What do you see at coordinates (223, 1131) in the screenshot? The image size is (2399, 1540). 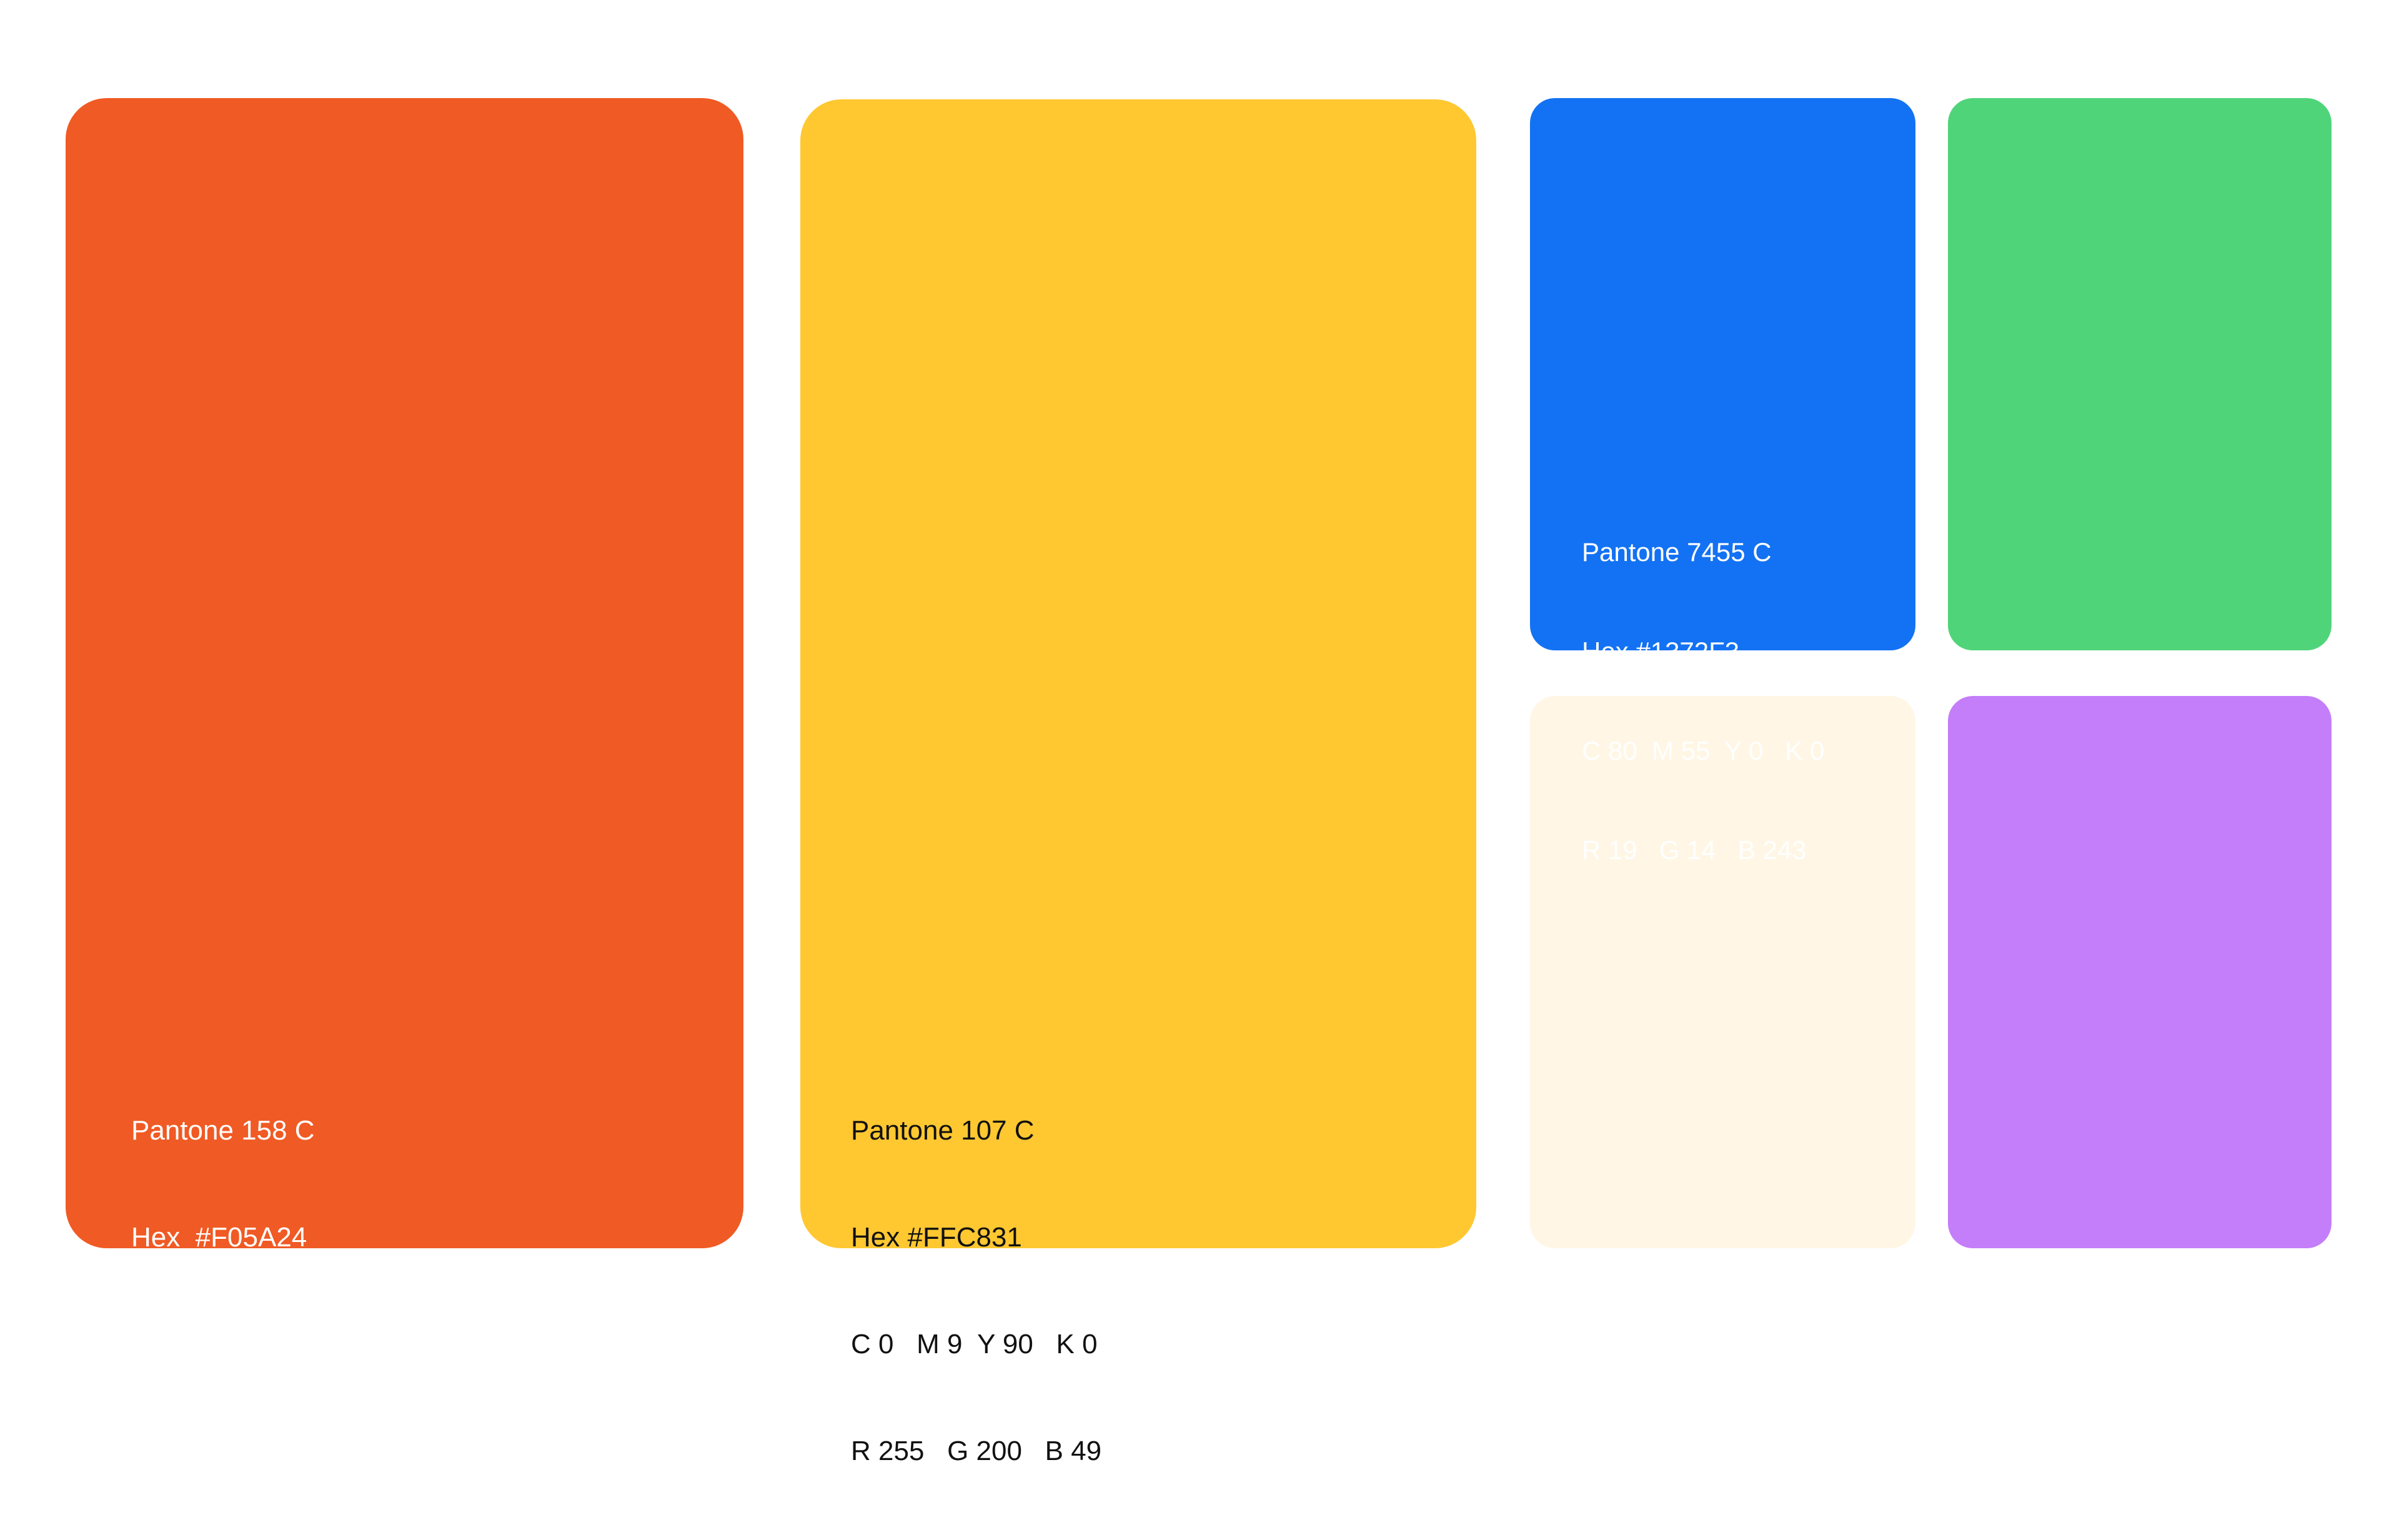 I see `pantone-label: Pantone 158 C` at bounding box center [223, 1131].